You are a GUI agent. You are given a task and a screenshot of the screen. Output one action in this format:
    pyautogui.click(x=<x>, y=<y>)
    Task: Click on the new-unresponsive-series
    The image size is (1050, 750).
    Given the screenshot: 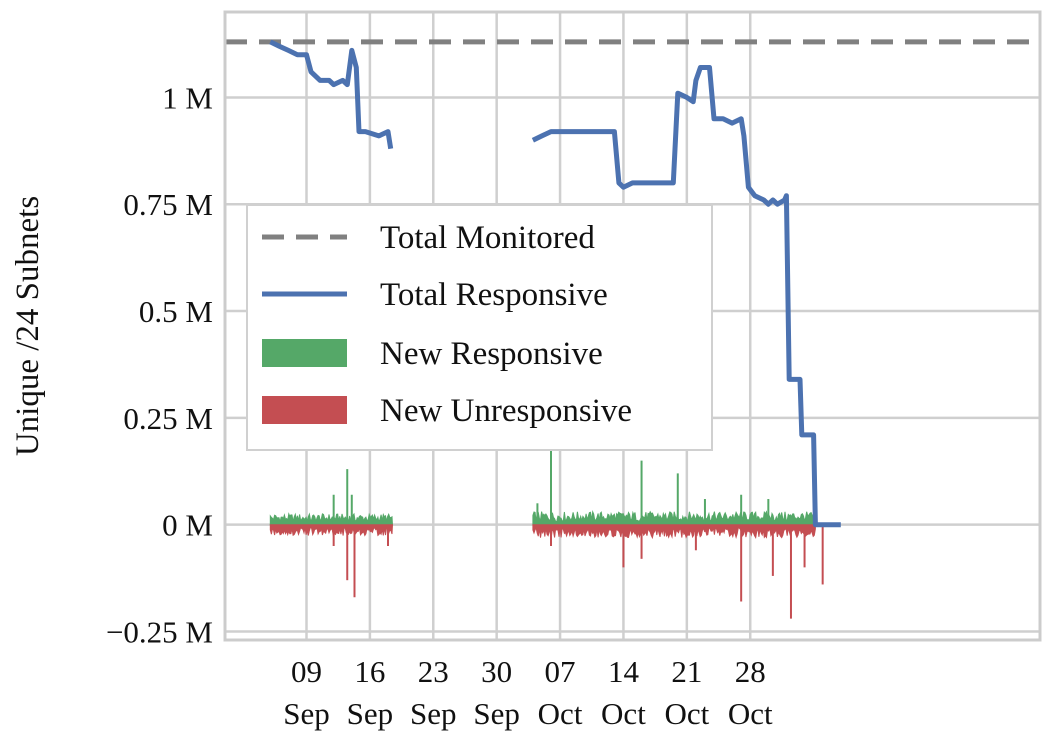 What is the action you would take?
    pyautogui.click(x=546, y=571)
    